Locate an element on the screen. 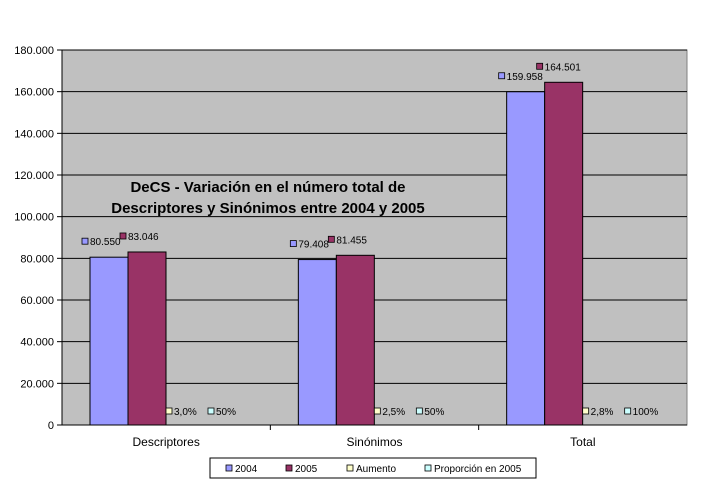 The image size is (707, 485). legend-box is located at coordinates (373, 468).